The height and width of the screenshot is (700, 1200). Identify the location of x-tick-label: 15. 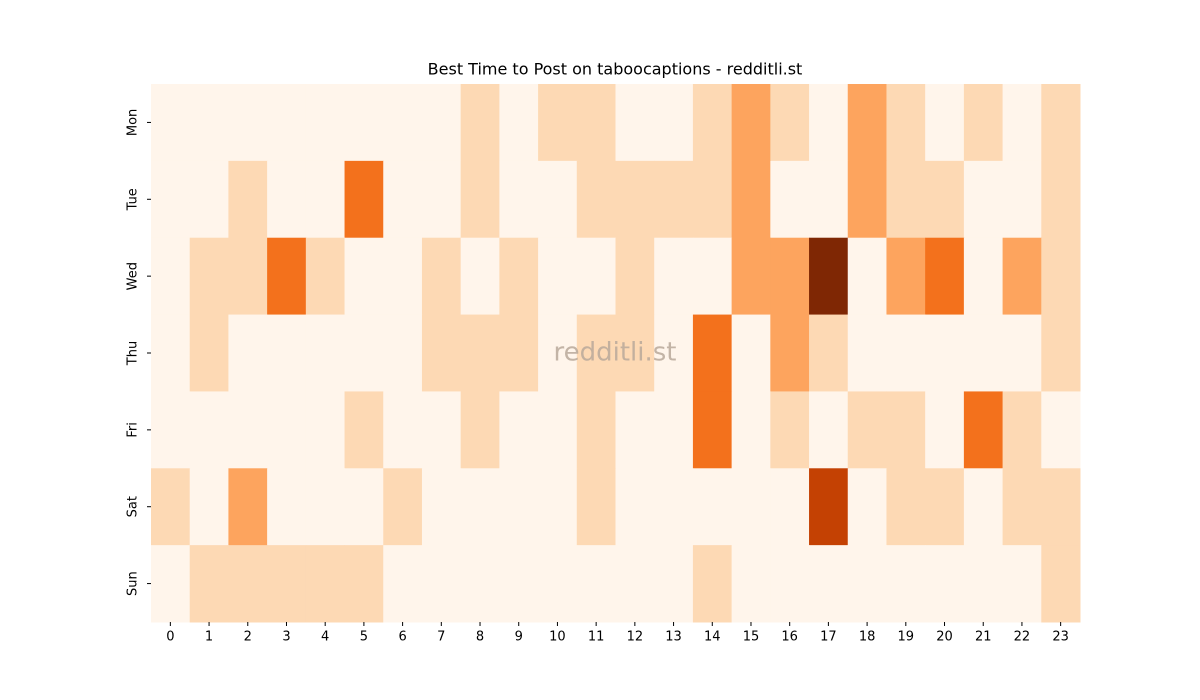
(751, 637).